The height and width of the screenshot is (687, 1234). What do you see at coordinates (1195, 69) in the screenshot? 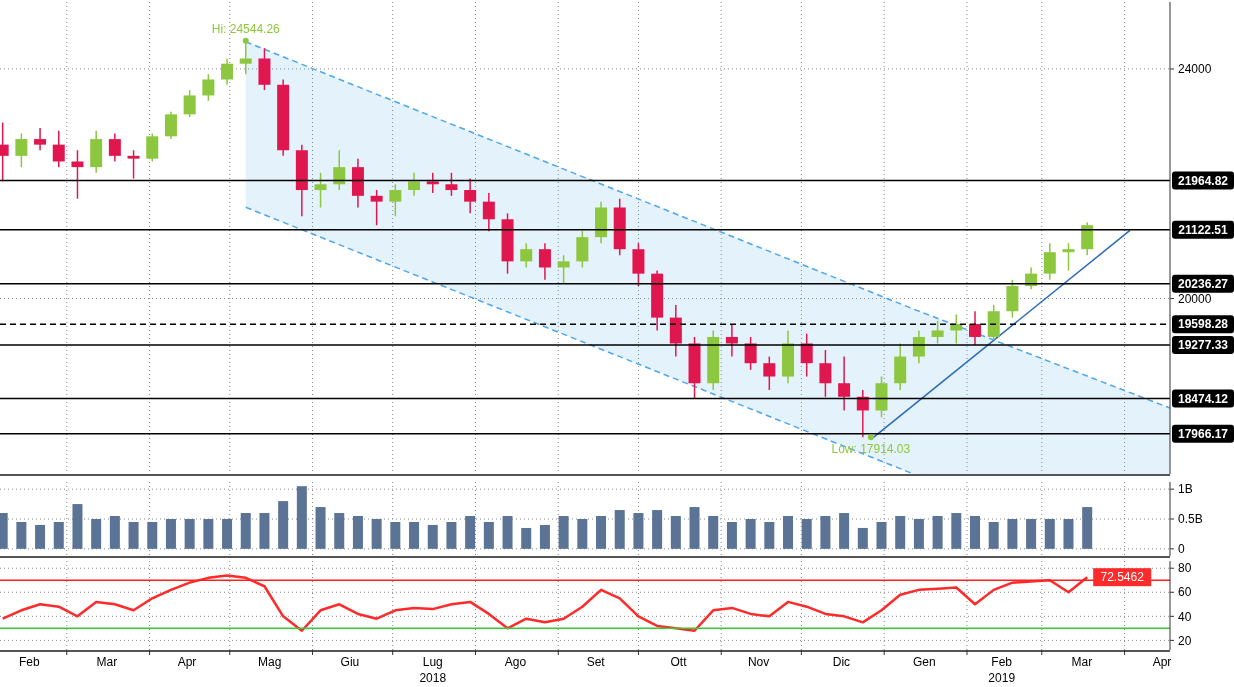
I see `y-tick-label: 24000` at bounding box center [1195, 69].